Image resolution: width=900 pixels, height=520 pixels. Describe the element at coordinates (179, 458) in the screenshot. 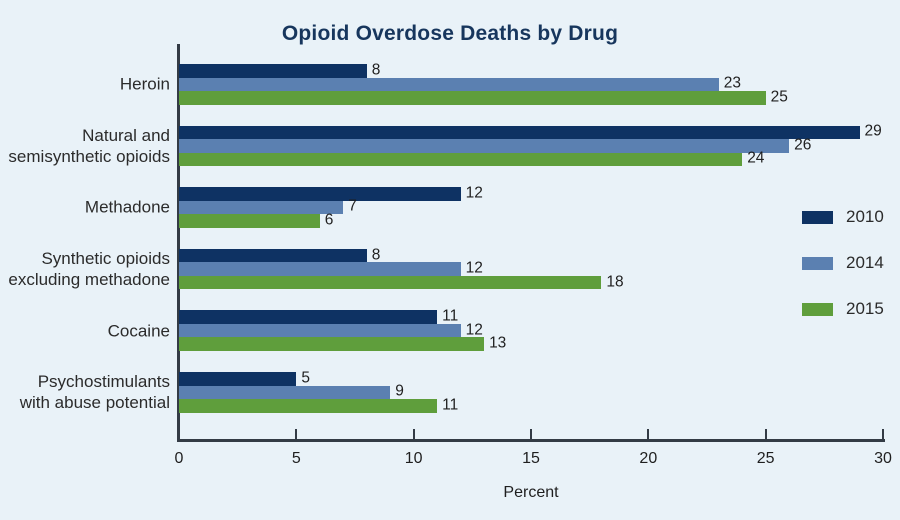

I see `tick-label: 0` at that location.